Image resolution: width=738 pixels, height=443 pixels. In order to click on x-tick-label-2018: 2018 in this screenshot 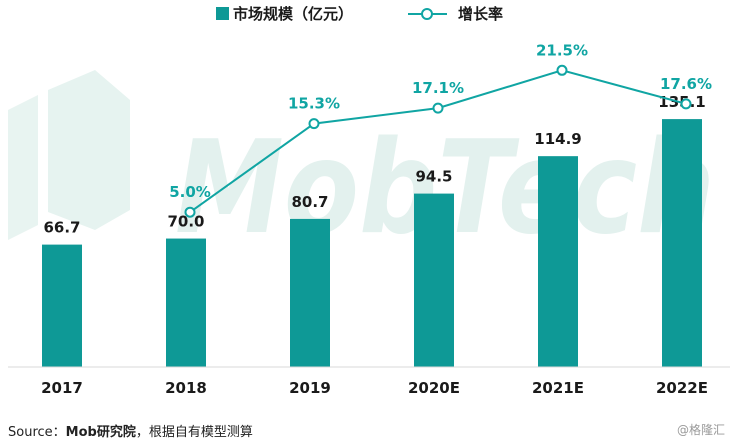, I will do `click(186, 388)`.